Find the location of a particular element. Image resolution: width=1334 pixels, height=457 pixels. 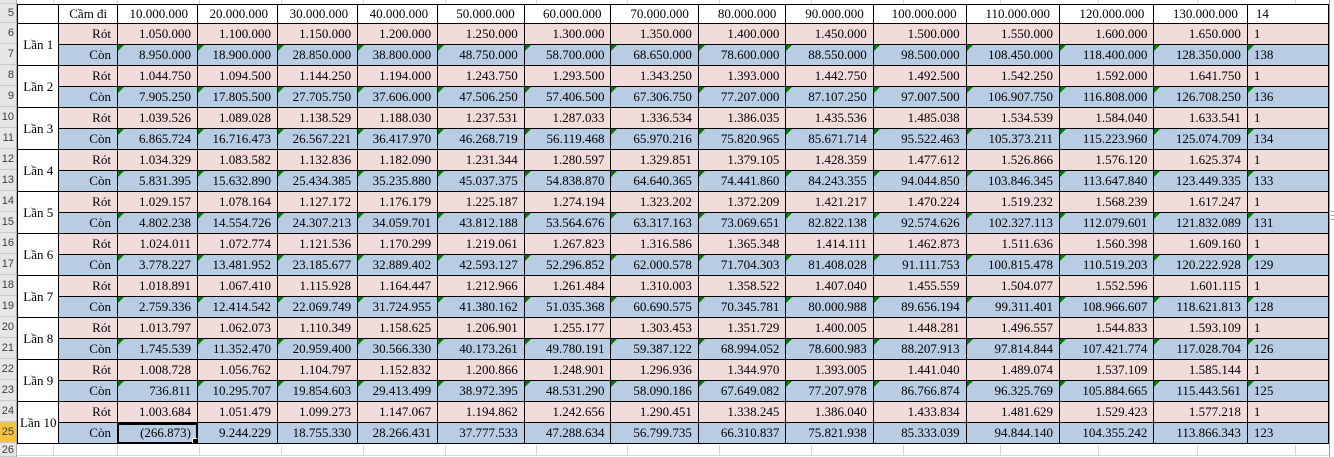

cell: 20.959.400 is located at coordinates (318, 349).